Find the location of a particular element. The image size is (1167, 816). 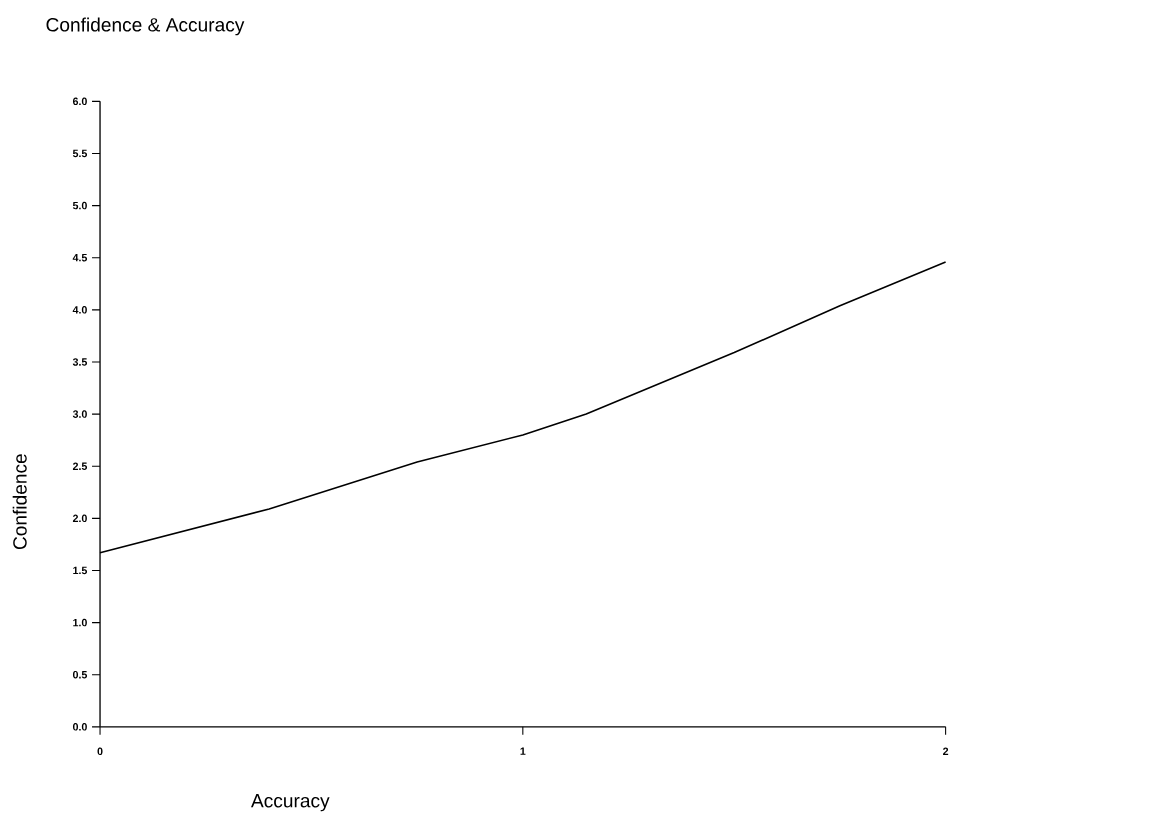

x-tick-label: 0 is located at coordinates (100, 751).